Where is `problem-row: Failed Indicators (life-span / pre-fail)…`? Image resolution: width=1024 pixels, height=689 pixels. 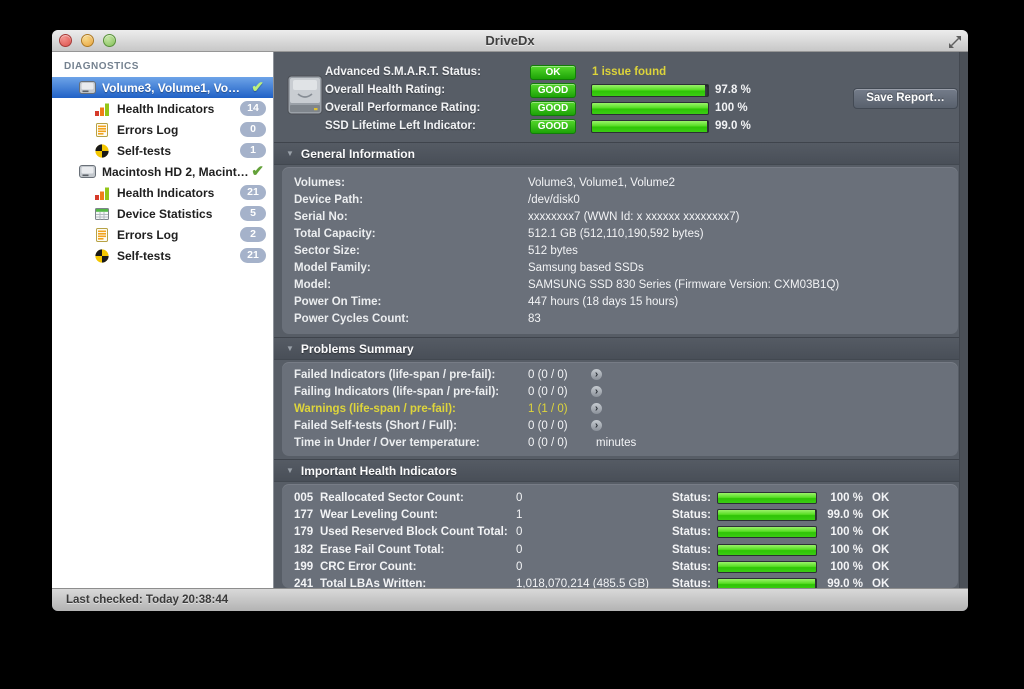
problem-row: Failed Indicators (life-span / pre-fail)… is located at coordinates (620, 374).